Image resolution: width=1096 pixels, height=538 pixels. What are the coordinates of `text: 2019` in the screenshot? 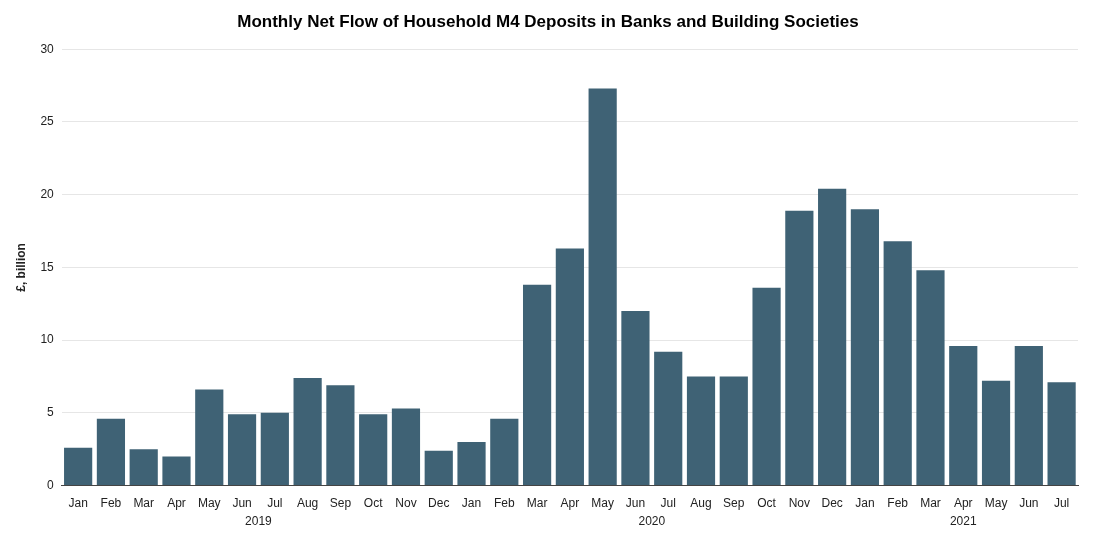 It's located at (259, 521).